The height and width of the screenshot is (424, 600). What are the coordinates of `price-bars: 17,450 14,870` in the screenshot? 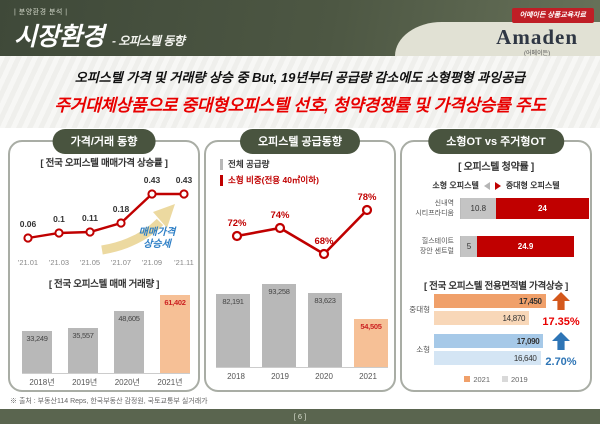 It's located at (490, 309).